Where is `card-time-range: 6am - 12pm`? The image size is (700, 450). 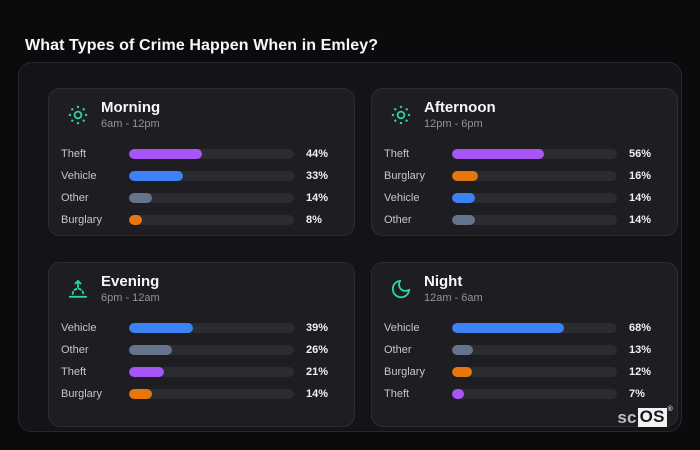 card-time-range: 6am - 12pm is located at coordinates (130, 124).